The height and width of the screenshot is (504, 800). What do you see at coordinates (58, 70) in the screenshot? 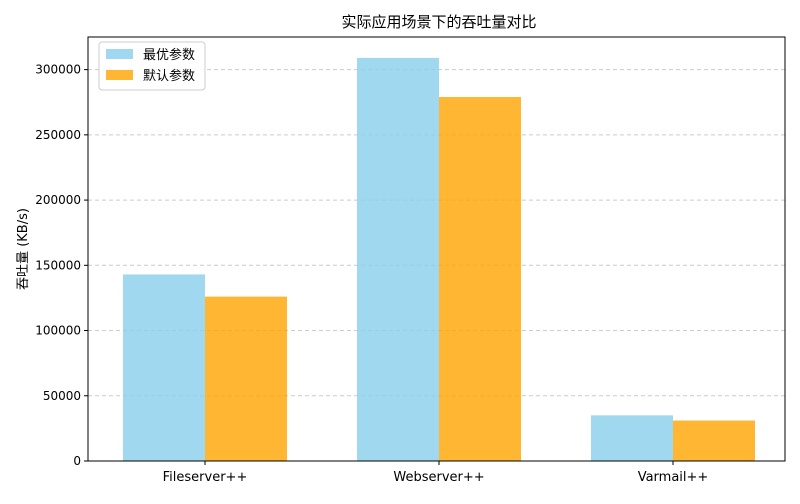
I see `y-tick-label: 300000` at bounding box center [58, 70].